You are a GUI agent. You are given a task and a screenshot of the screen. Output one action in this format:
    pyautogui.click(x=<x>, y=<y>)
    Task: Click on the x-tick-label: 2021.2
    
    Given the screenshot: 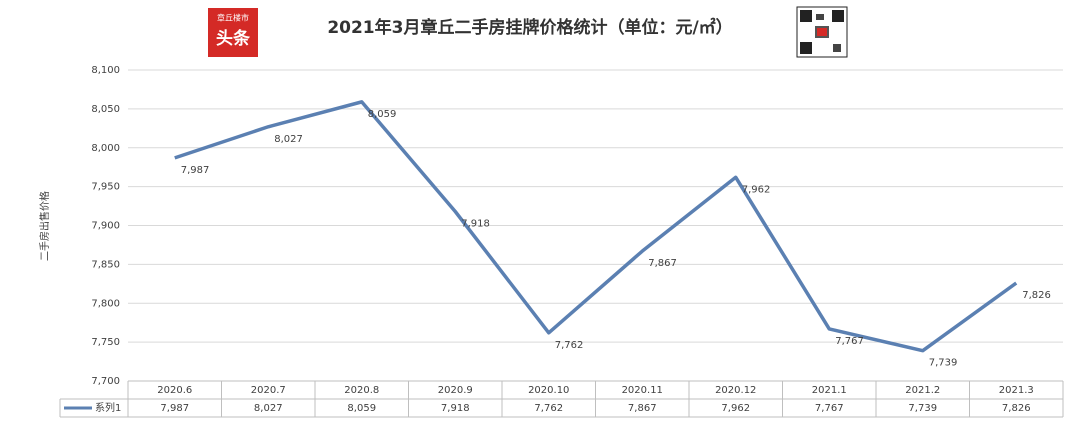 What is the action you would take?
    pyautogui.click(x=922, y=390)
    